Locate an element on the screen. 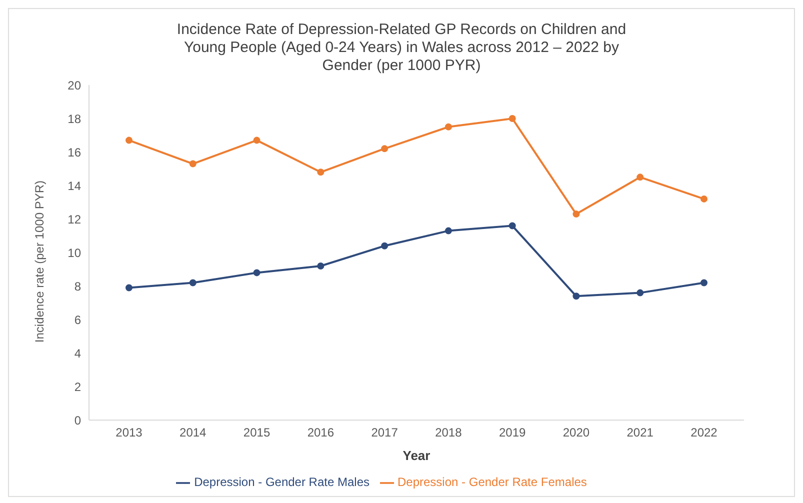 This screenshot has width=803, height=503. x-axis-title: Year is located at coordinates (416, 456).